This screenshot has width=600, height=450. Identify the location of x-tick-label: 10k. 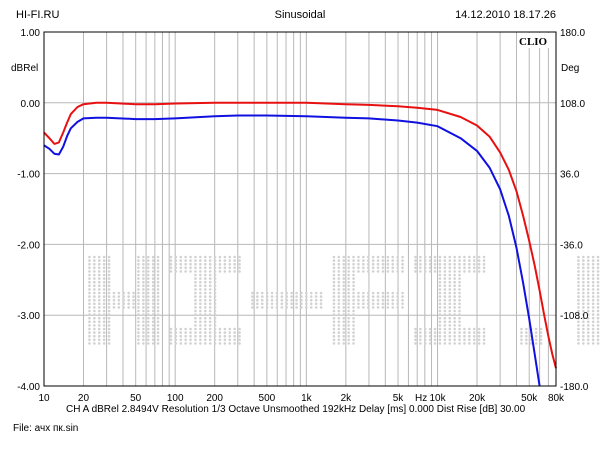
(437, 398).